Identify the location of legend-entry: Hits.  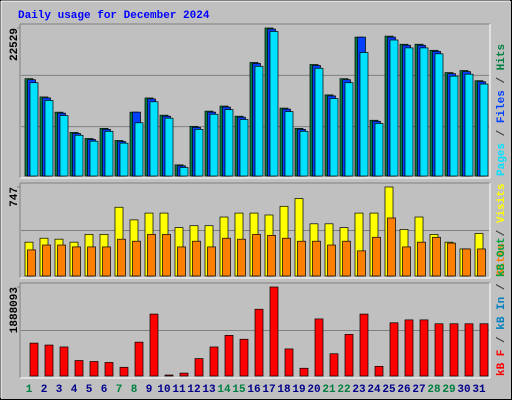
(502, 57).